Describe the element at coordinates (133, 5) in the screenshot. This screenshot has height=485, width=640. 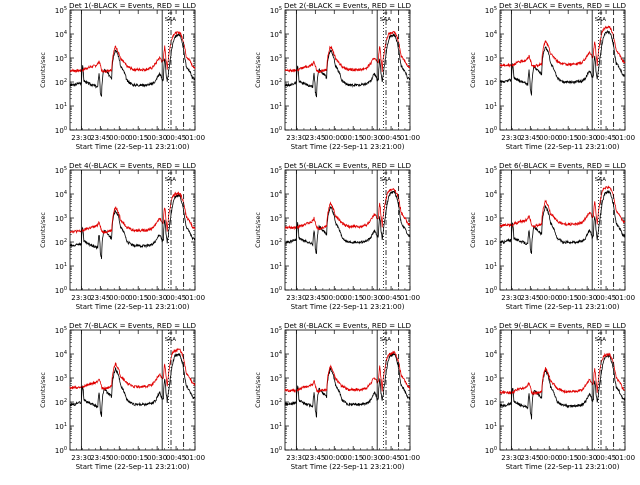
I see `panel-title: Det 1(-BLACK = Events, RED = LLD` at that location.